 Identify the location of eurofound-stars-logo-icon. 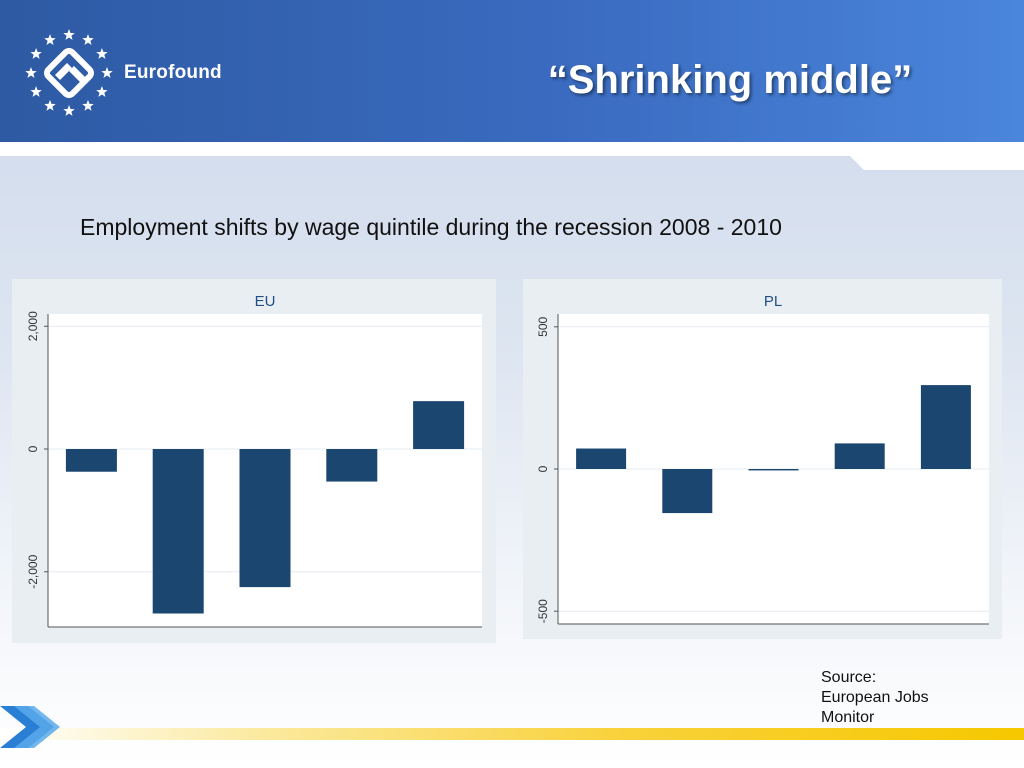
(69, 72).